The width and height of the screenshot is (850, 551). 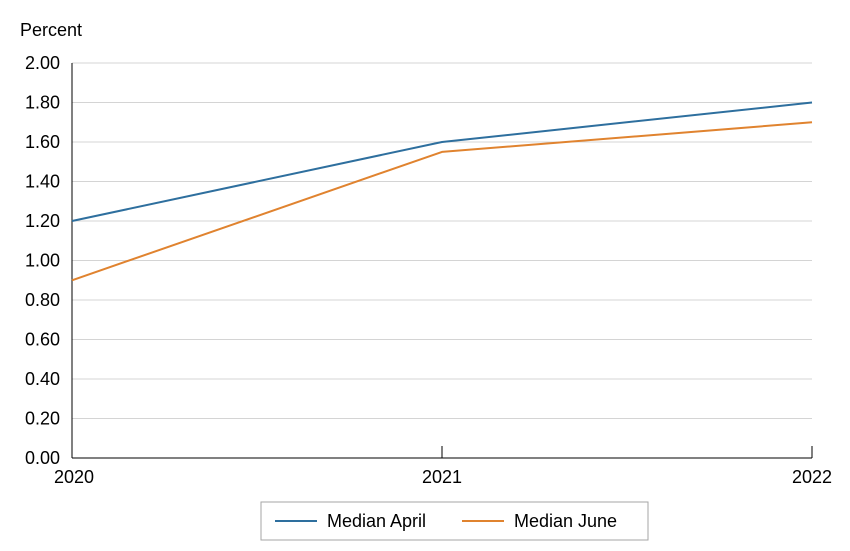 What do you see at coordinates (74, 477) in the screenshot?
I see `x-tick-label: 2020` at bounding box center [74, 477].